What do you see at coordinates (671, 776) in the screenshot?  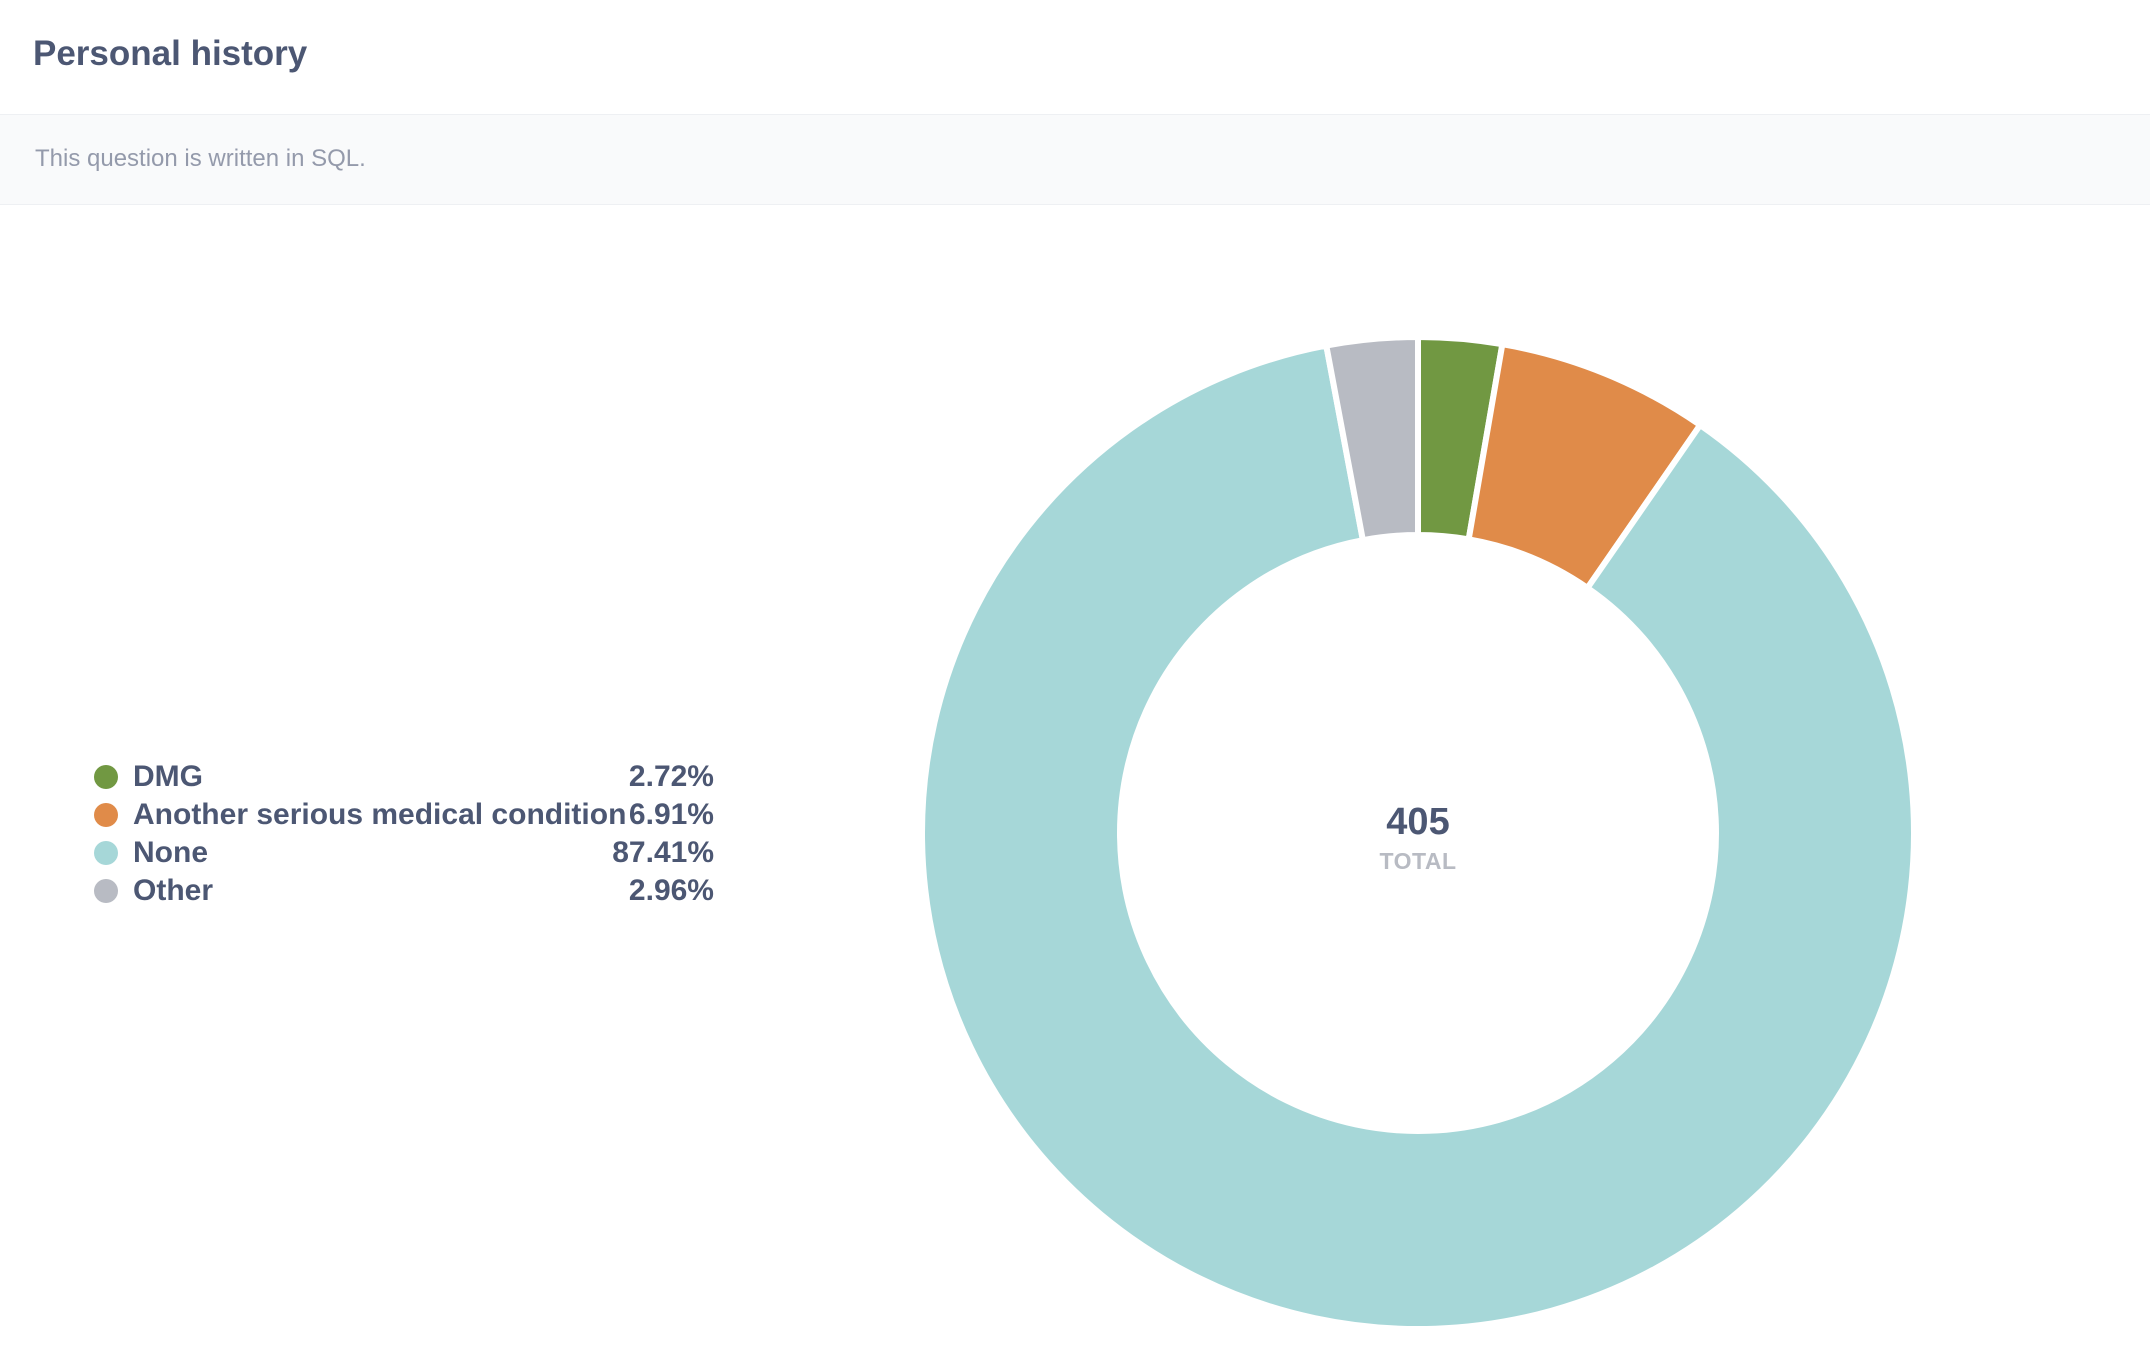 I see `legend-percent: 2.72%` at bounding box center [671, 776].